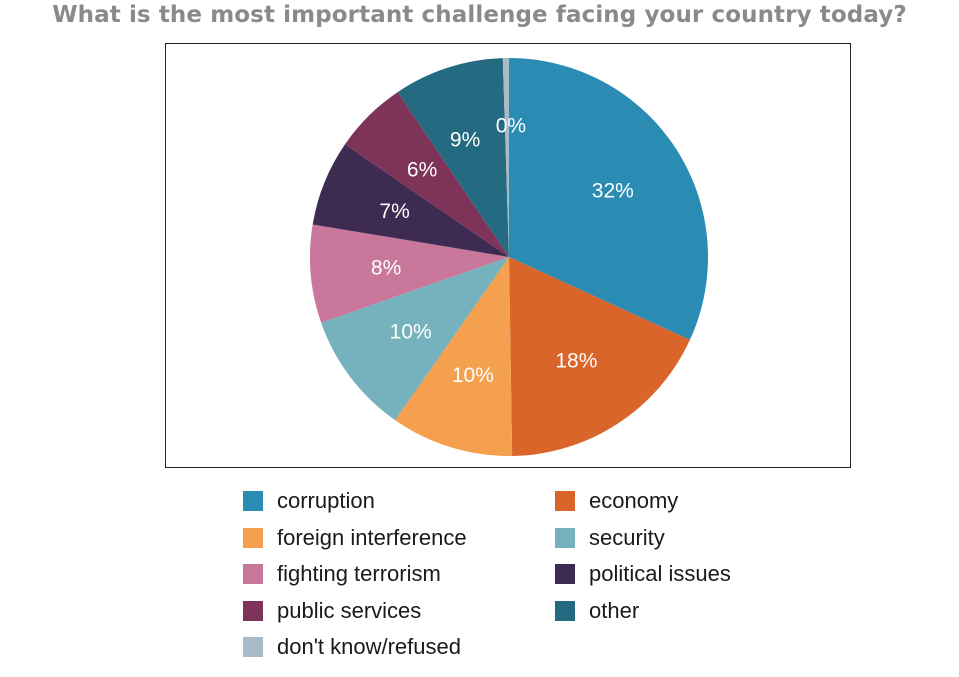  I want to click on legend-label: other, so click(614, 610).